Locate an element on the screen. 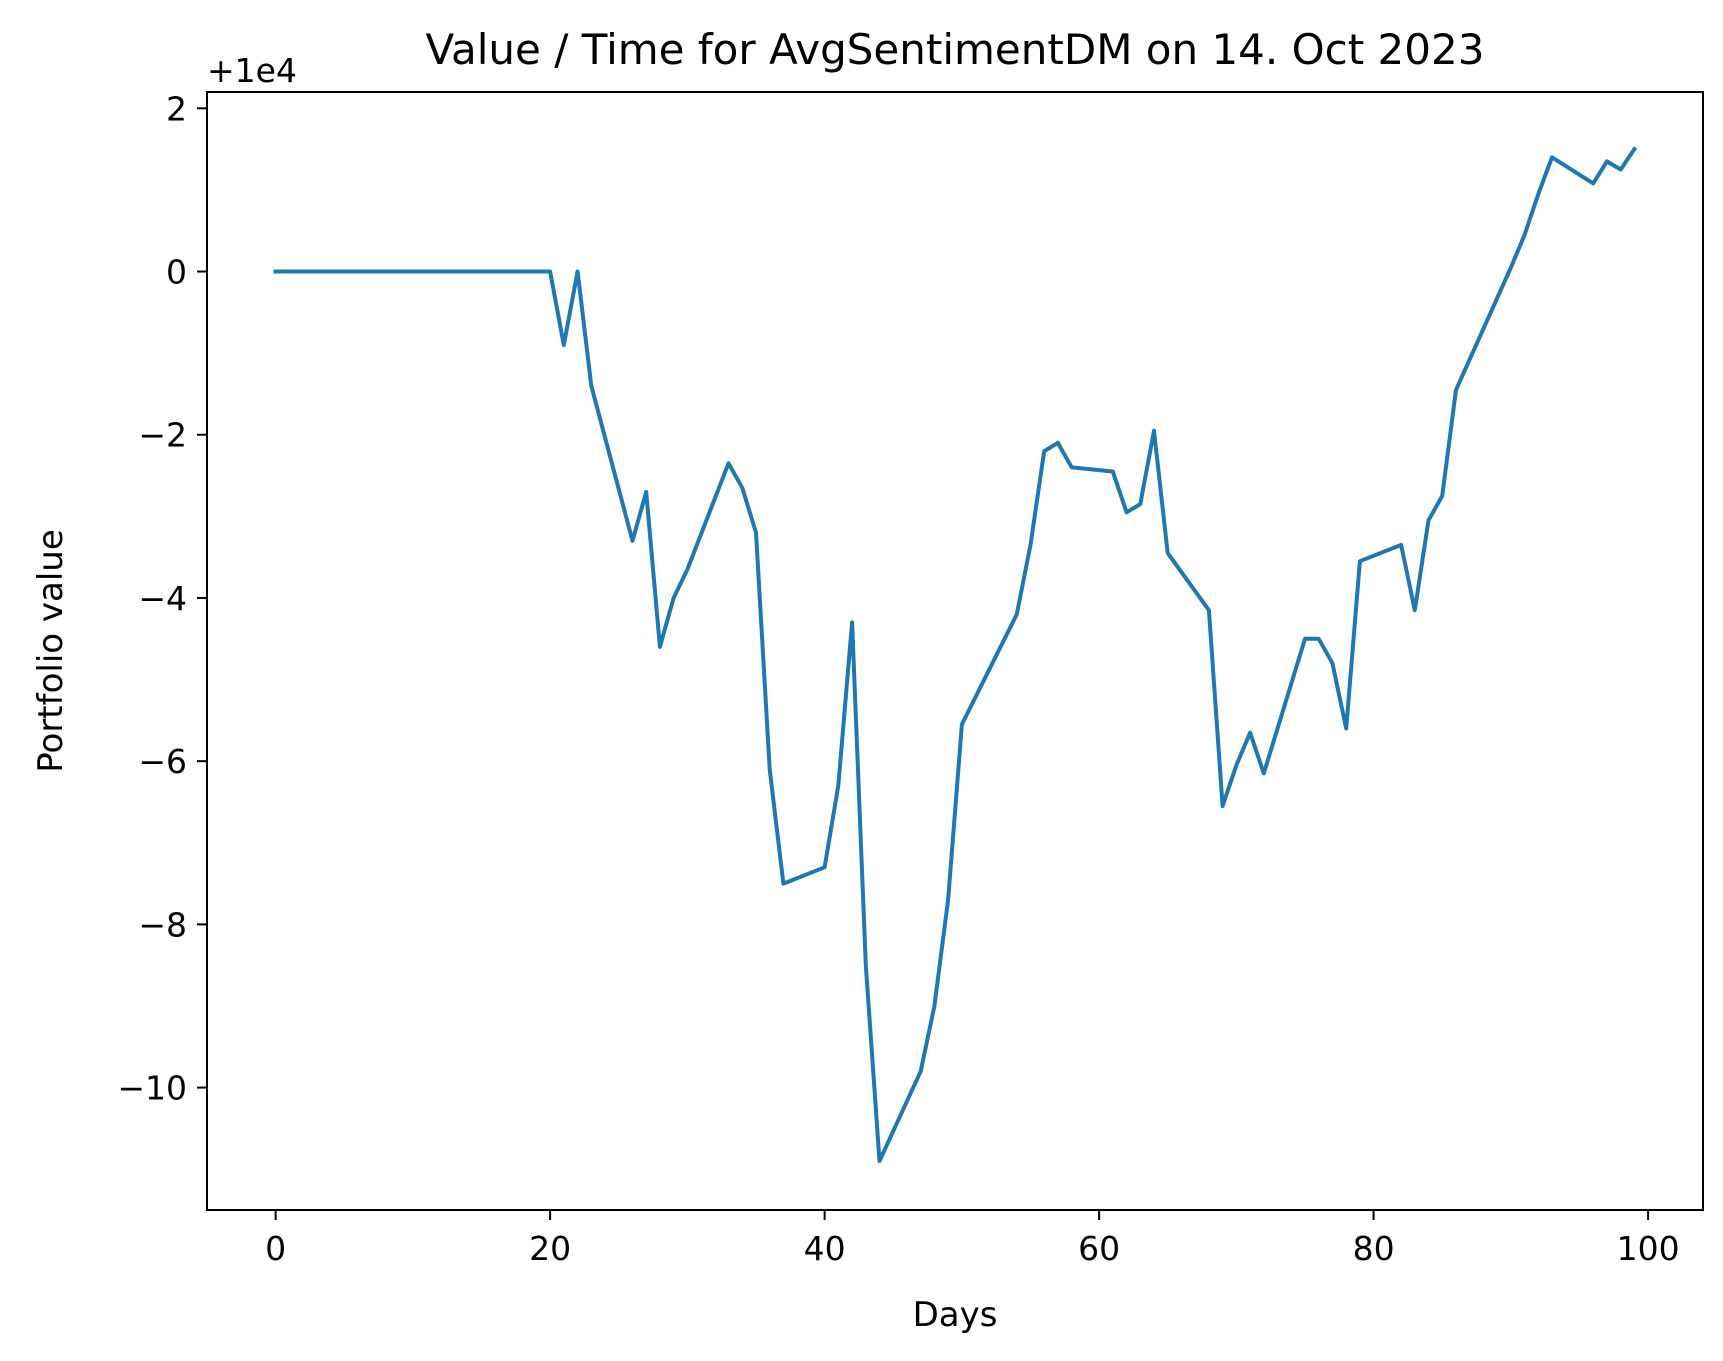  y-tick-label: −6 is located at coordinates (162, 761).